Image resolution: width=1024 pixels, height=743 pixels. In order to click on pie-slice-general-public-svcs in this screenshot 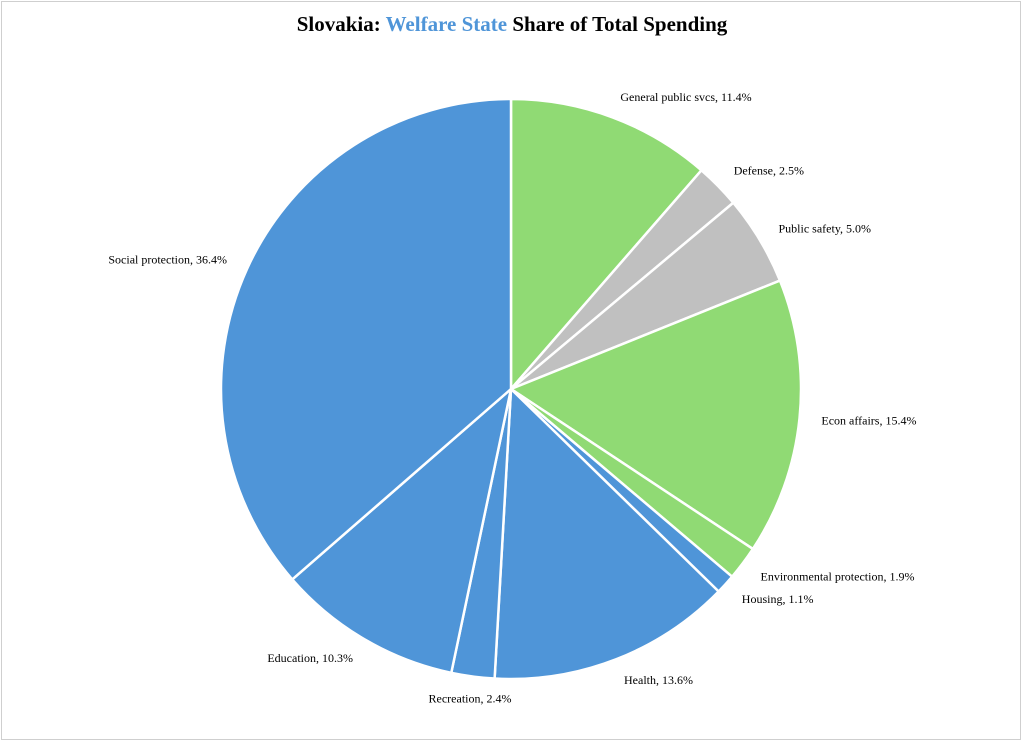, I will do `click(606, 244)`.